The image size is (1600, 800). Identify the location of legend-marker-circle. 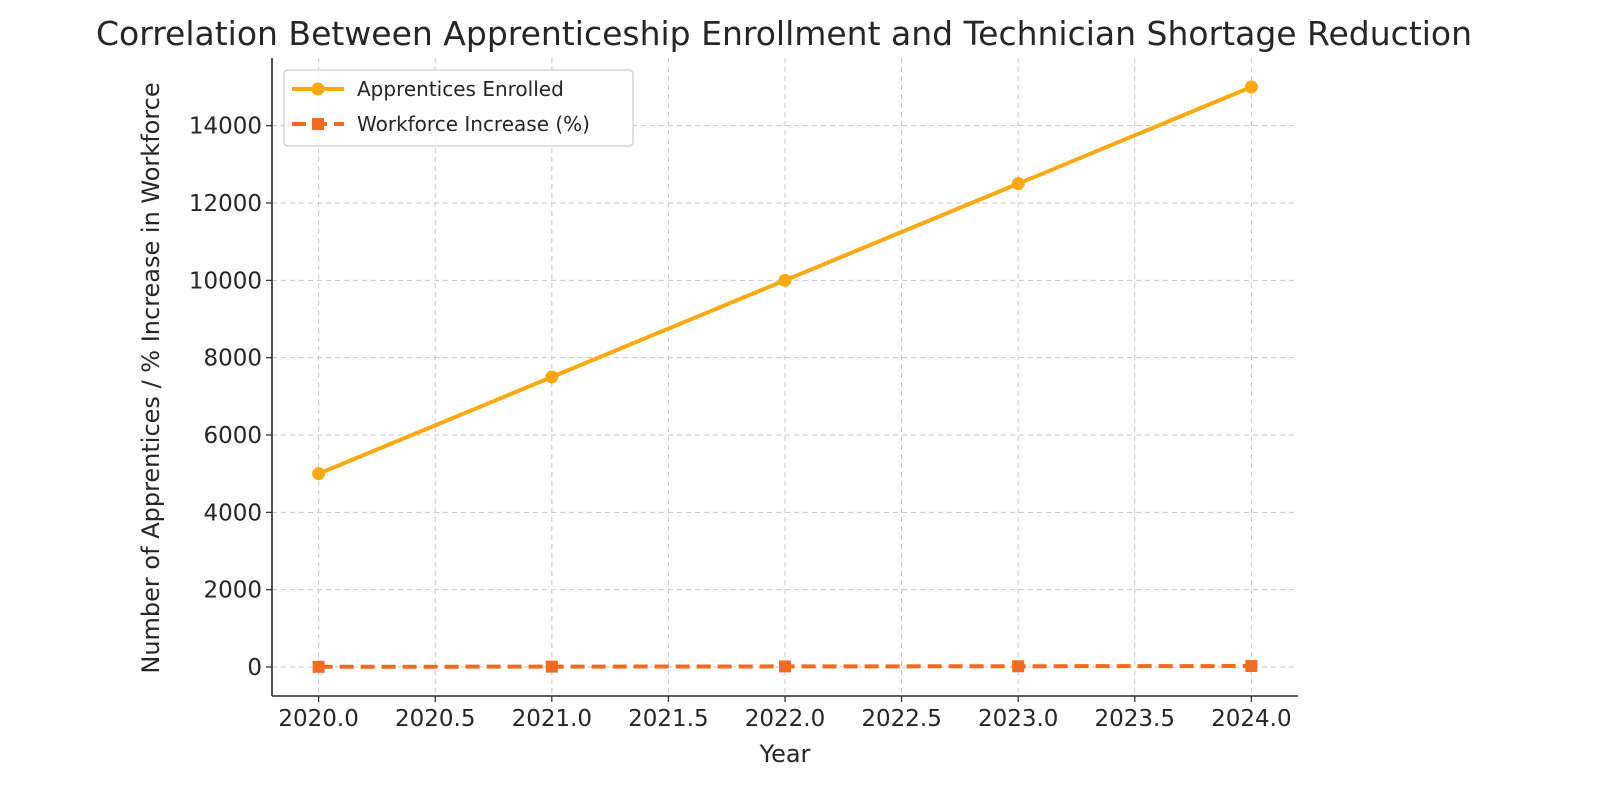
(318, 89).